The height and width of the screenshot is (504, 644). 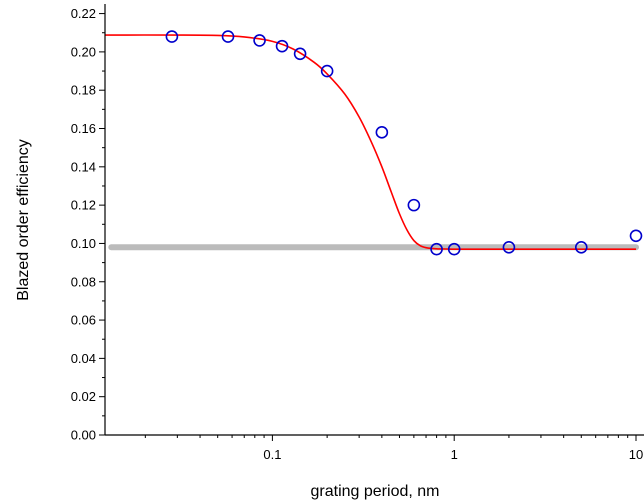 I want to click on y-tick-label: 0.06, so click(x=83, y=320).